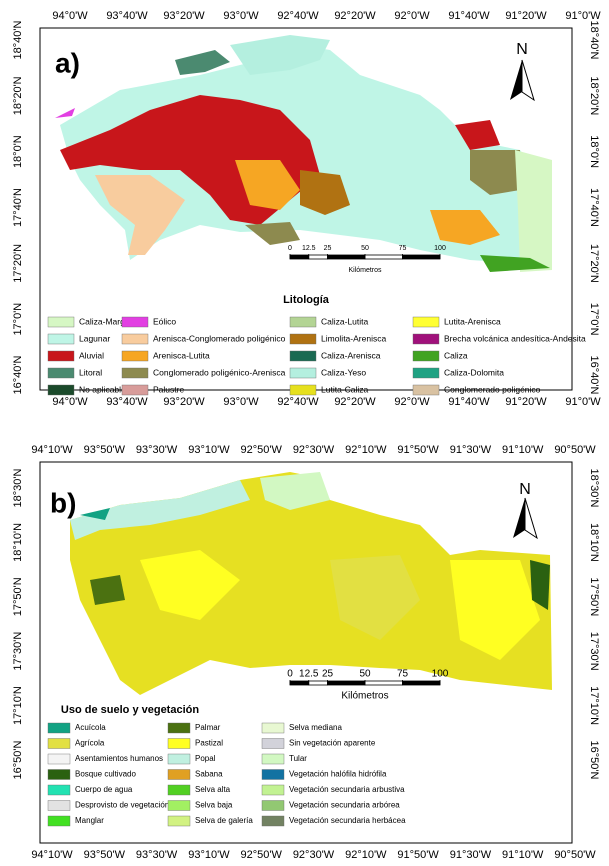 This screenshot has height=866, width=609. Describe the element at coordinates (332, 743) in the screenshot. I see `legend-label: Sin vegetación aparente` at that location.